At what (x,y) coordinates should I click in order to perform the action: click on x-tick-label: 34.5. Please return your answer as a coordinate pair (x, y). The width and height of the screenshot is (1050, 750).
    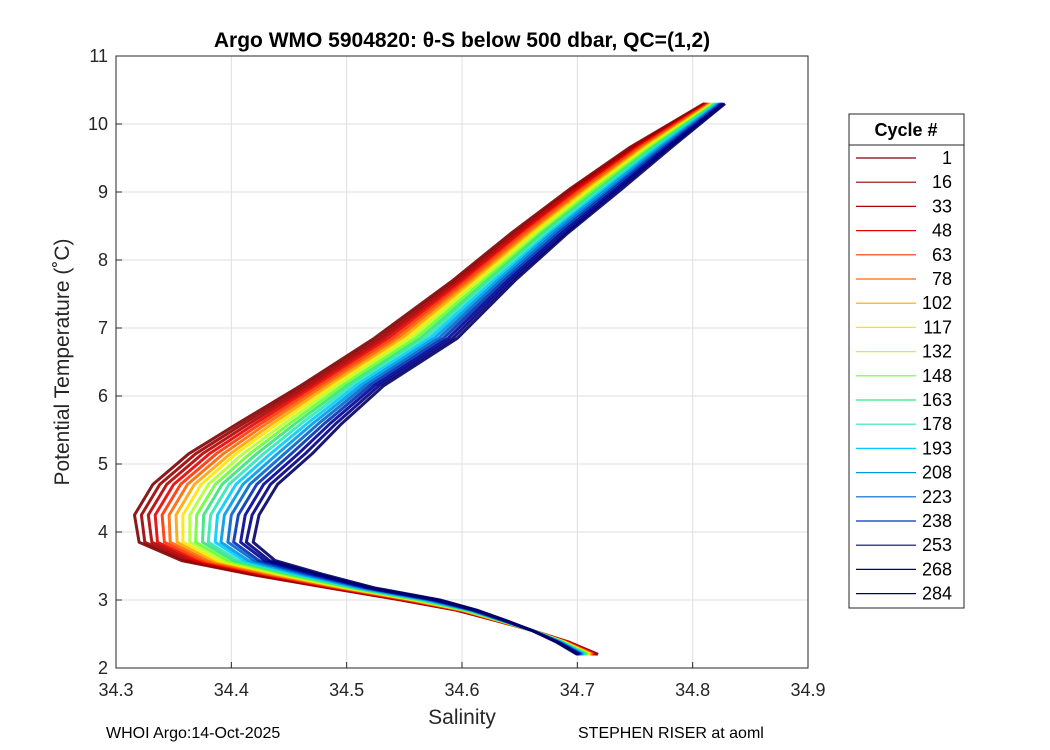
    Looking at the image, I should click on (346, 690).